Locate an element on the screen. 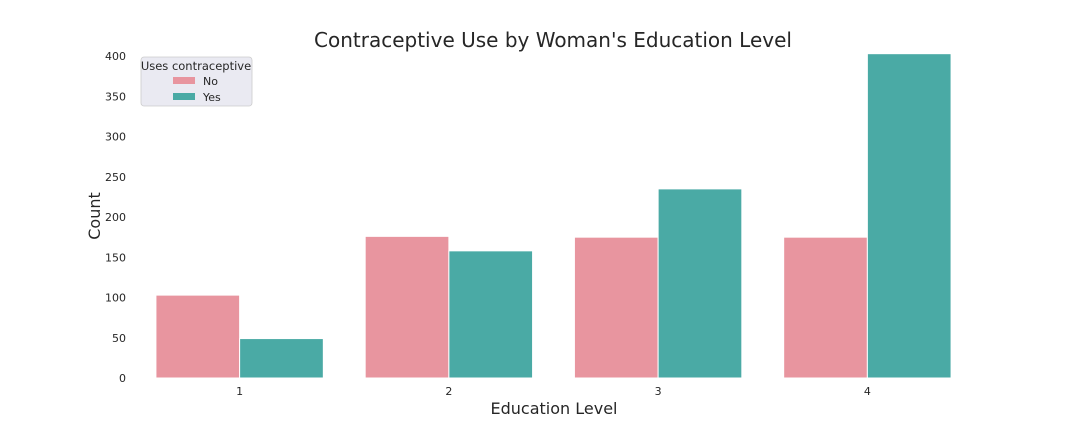 The image size is (1080, 432). x-tick-label: 2 is located at coordinates (448, 391).